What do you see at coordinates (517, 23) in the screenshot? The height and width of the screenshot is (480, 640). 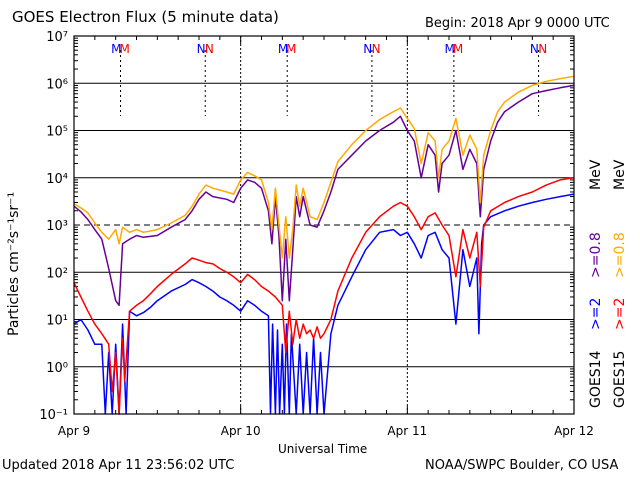 I see `begin-time-label: Begin: 2018 Apr 9 0000 UTC` at bounding box center [517, 23].